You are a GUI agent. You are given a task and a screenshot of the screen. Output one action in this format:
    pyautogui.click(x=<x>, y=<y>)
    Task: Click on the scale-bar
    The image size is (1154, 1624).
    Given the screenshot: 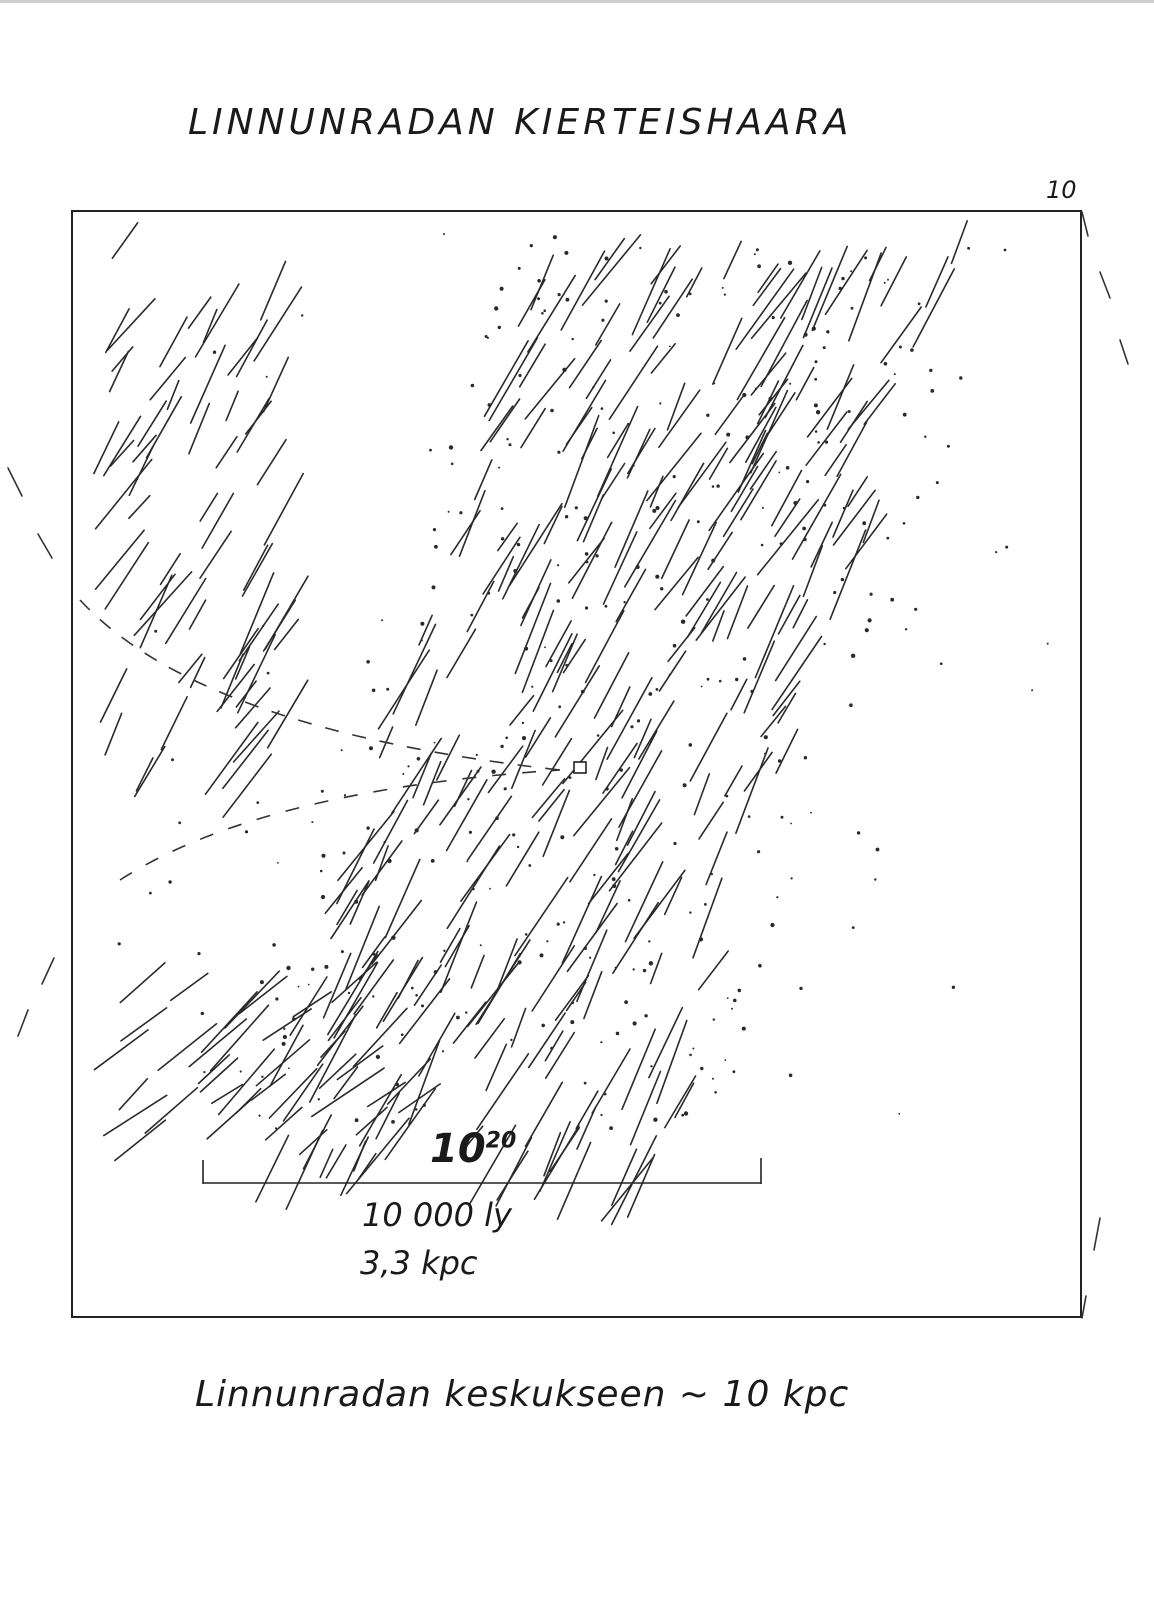 What is the action you would take?
    pyautogui.click(x=482, y=1171)
    